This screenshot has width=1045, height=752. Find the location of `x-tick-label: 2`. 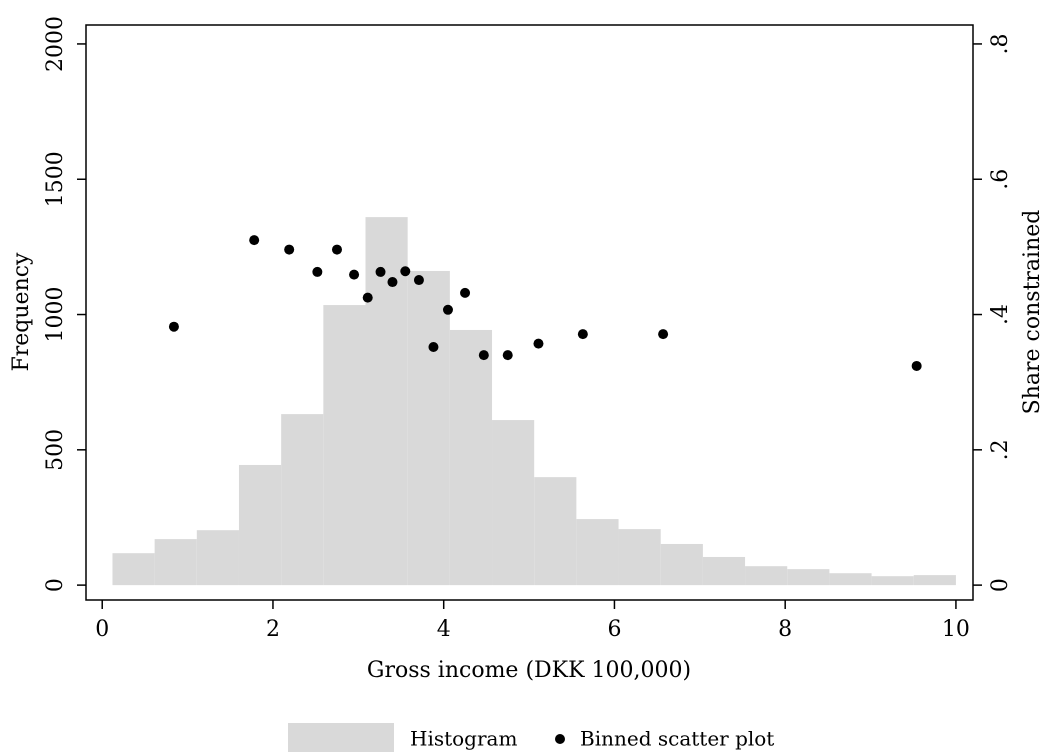

x-tick-label: 2 is located at coordinates (273, 629).